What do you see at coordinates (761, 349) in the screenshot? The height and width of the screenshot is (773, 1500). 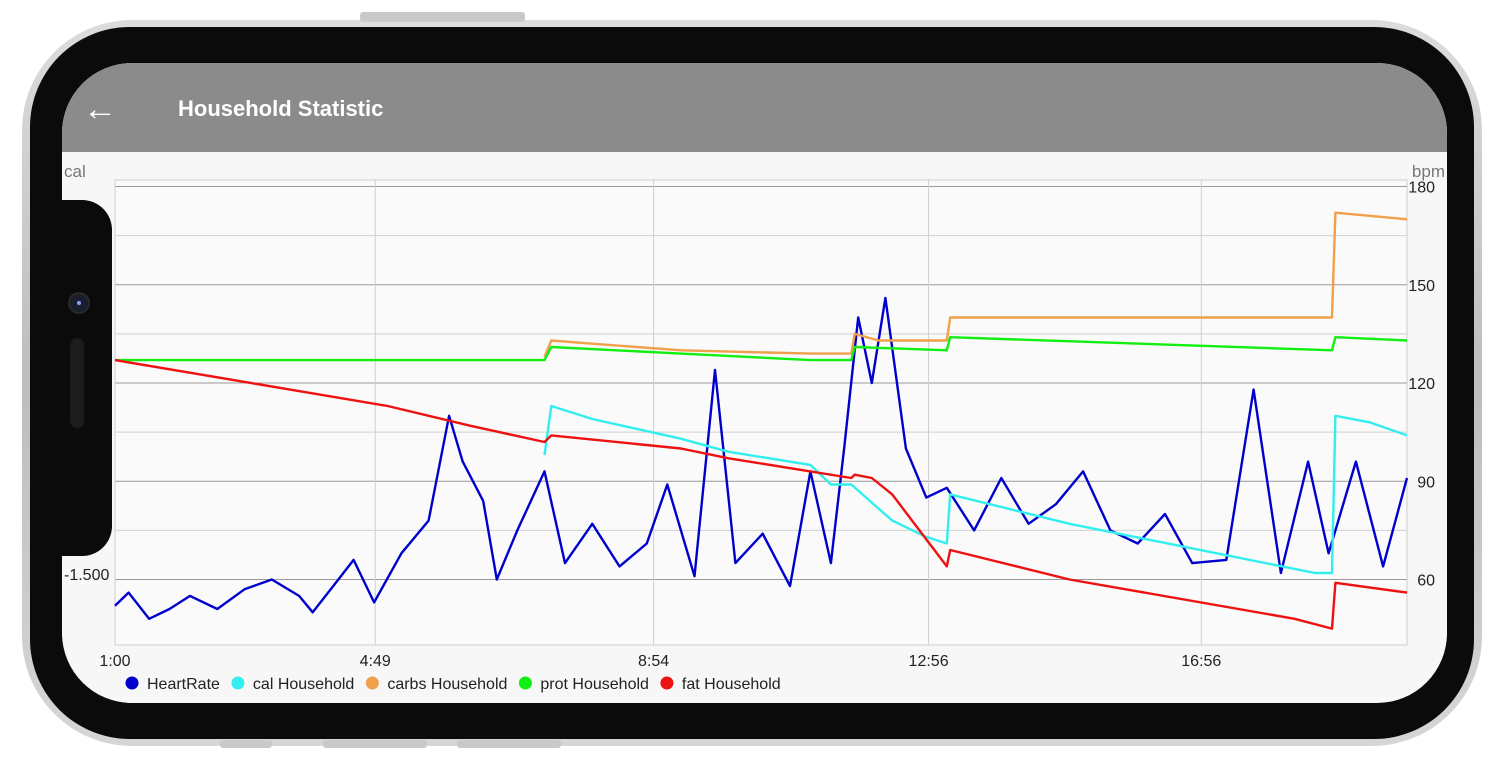 I see `series-line-prot-household` at bounding box center [761, 349].